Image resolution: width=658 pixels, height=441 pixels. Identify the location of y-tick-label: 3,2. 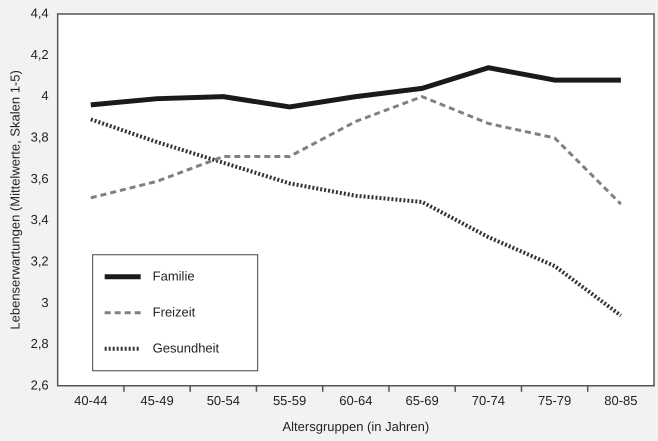
(39, 260).